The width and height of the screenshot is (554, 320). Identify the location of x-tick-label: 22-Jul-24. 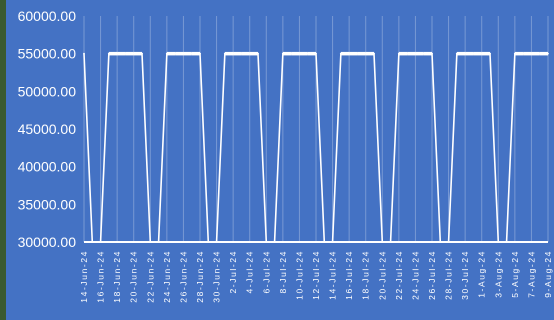
(399, 275).